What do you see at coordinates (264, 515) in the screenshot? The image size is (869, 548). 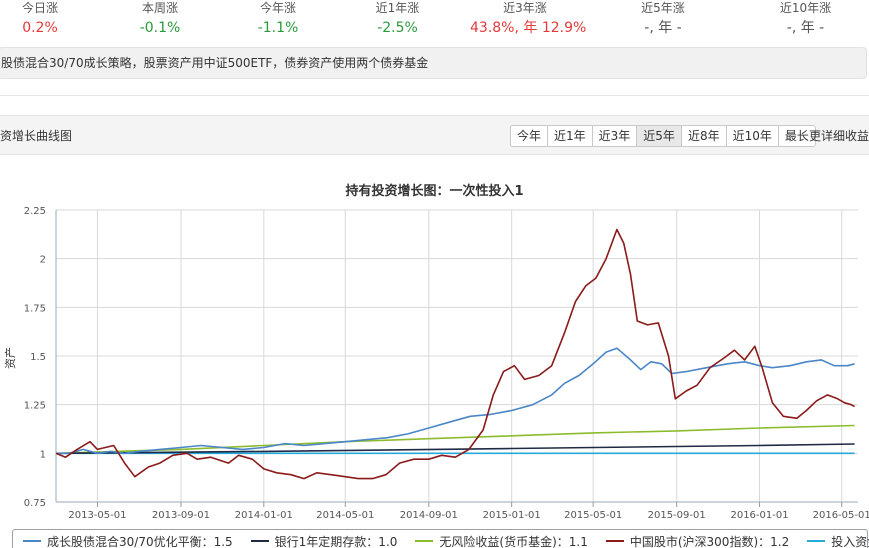 I see `x-tick-label: 2014-01-01` at bounding box center [264, 515].